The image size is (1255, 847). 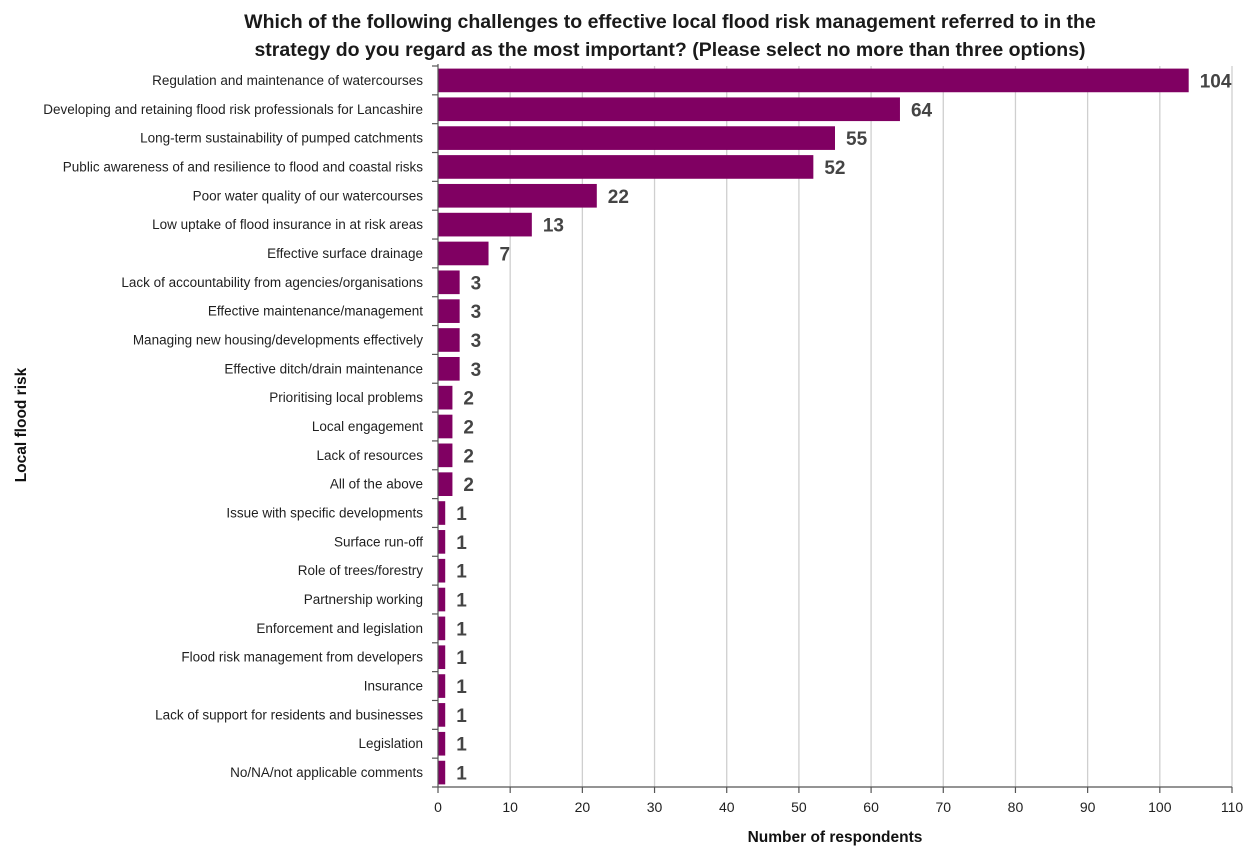 What do you see at coordinates (834, 168) in the screenshot?
I see `data-label: 52` at bounding box center [834, 168].